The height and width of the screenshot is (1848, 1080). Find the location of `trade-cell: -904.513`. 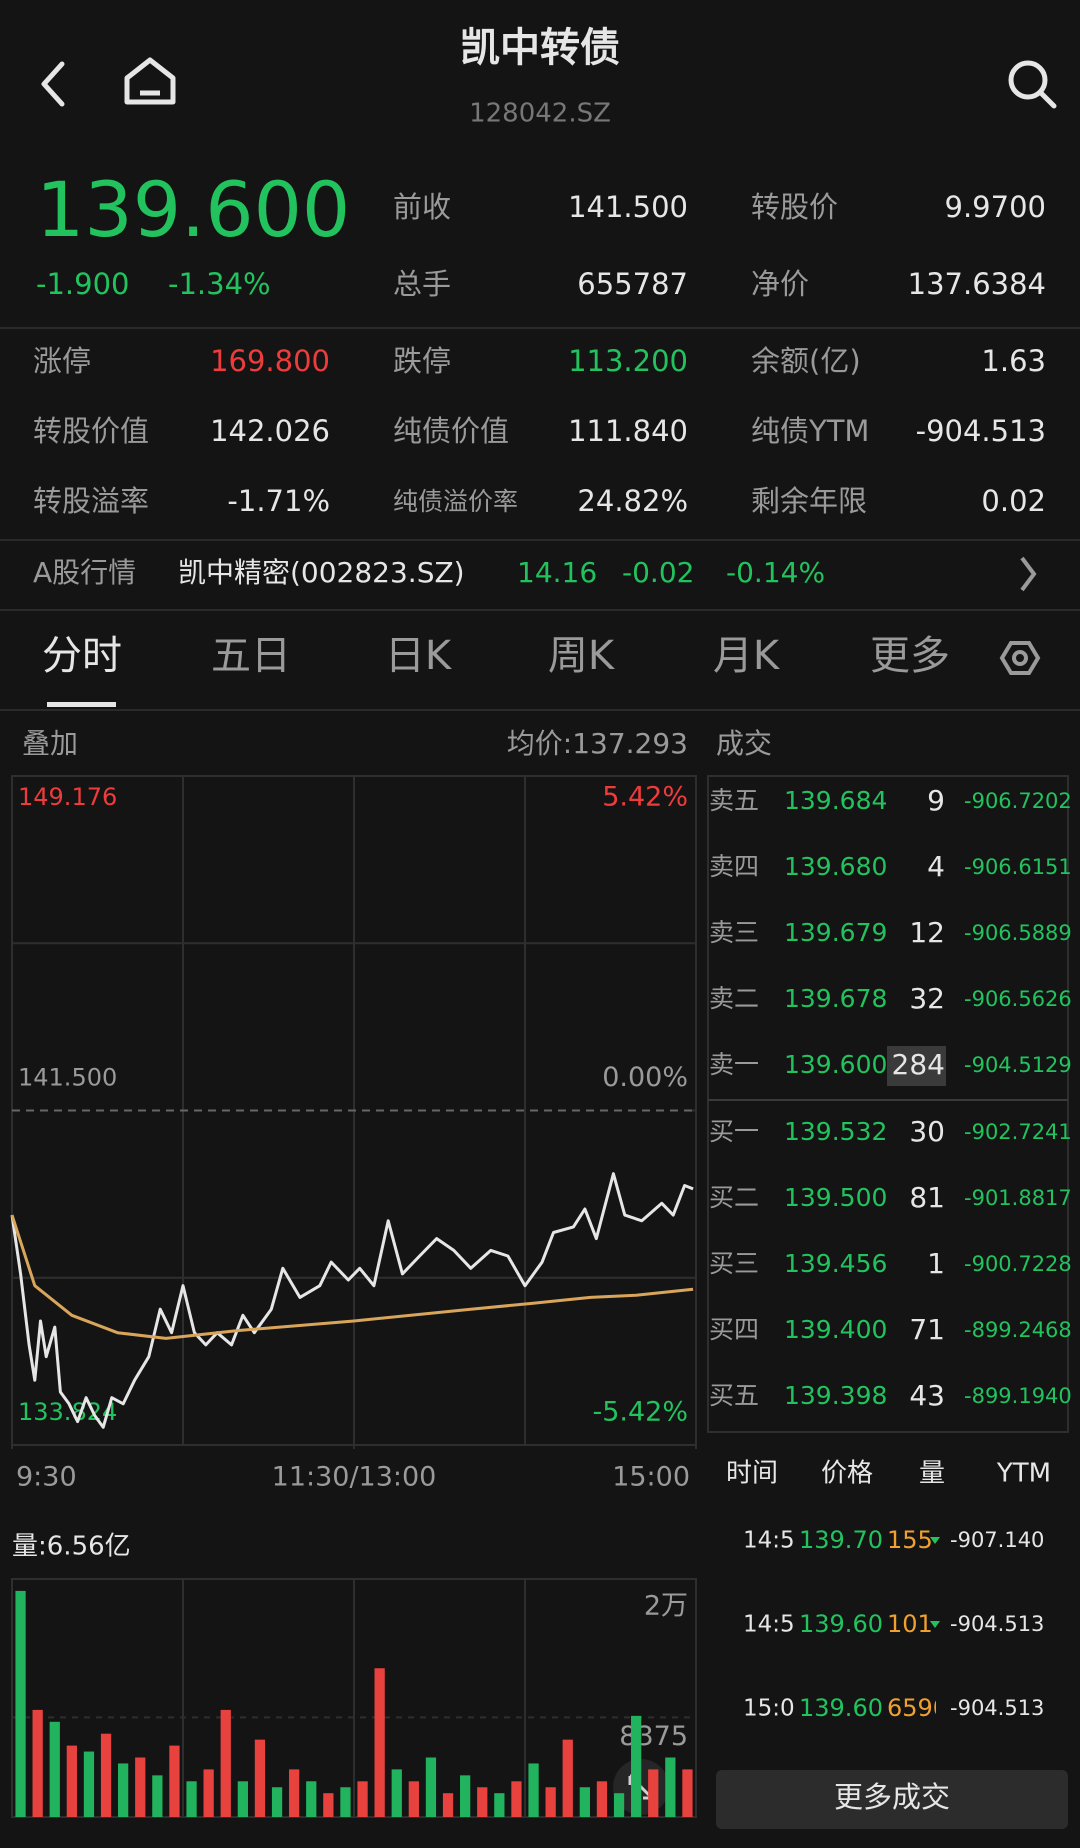

trade-cell: -904.513 is located at coordinates (997, 1708).